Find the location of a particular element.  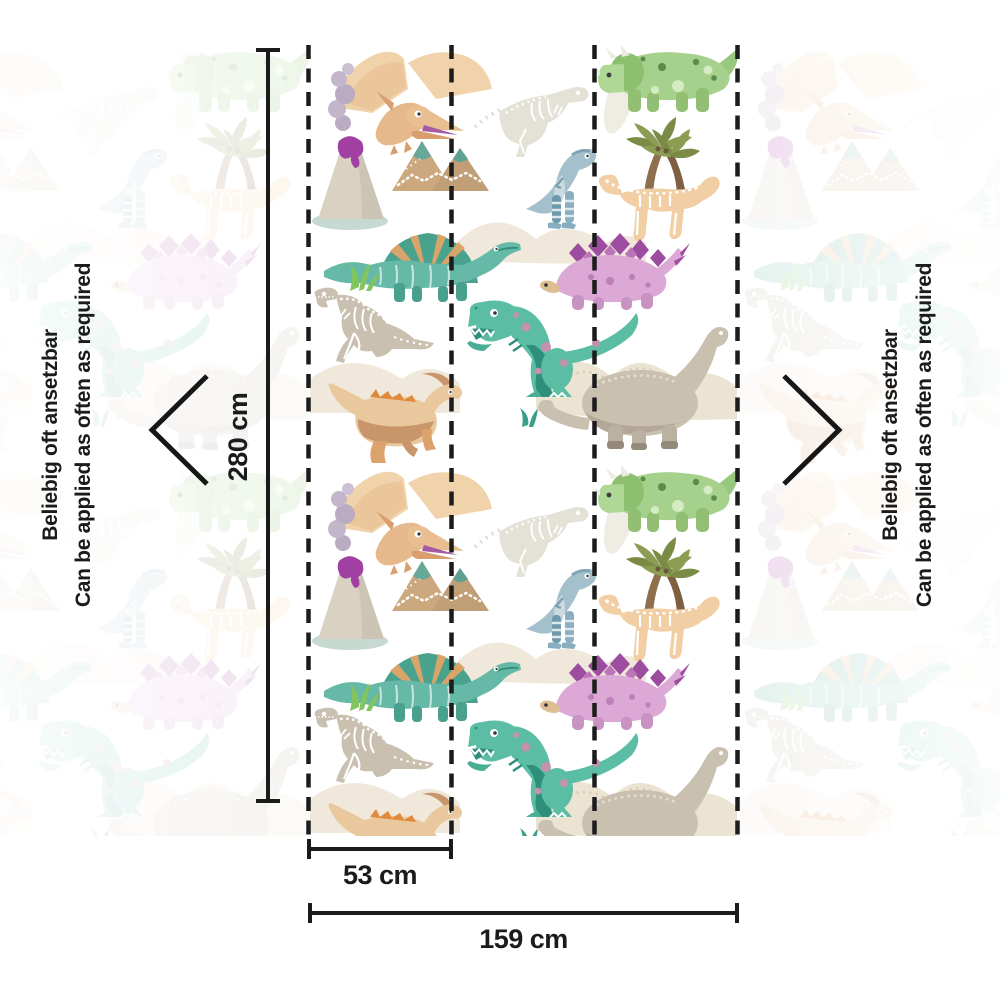

side-label-right-english: Can be applied as often as required is located at coordinates (924, 435).